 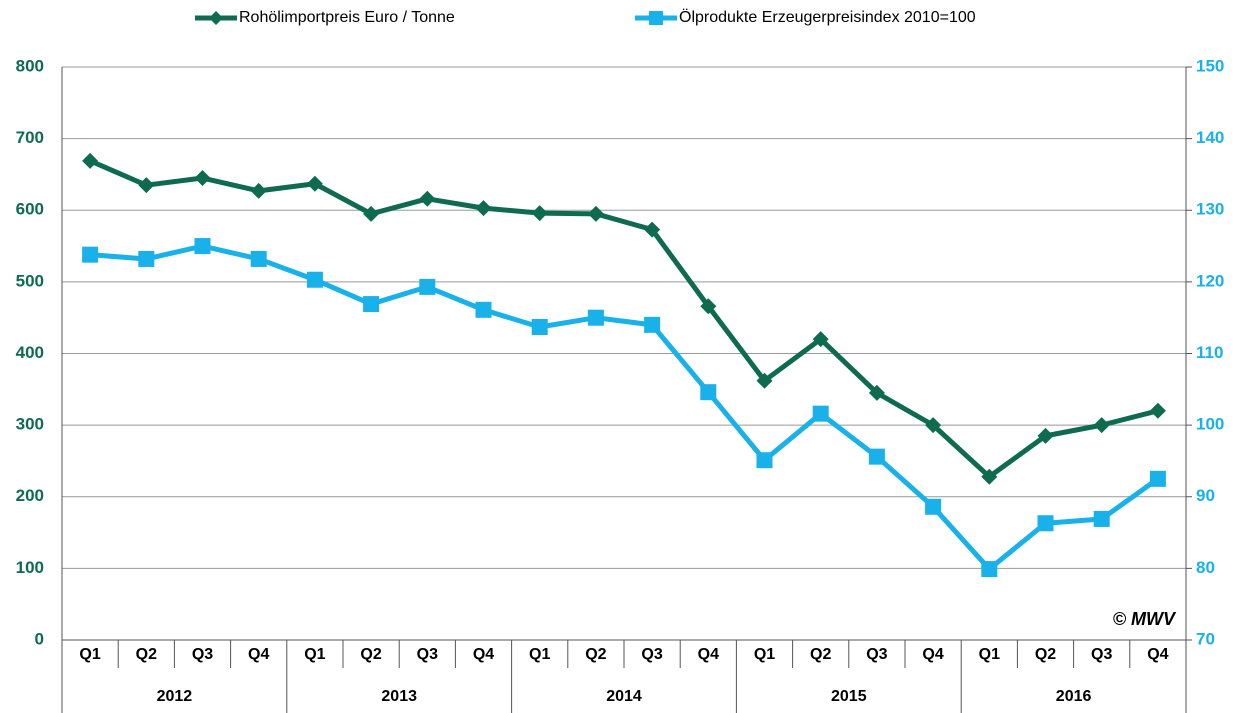 What do you see at coordinates (624, 696) in the screenshot?
I see `x-group-label: 2014` at bounding box center [624, 696].